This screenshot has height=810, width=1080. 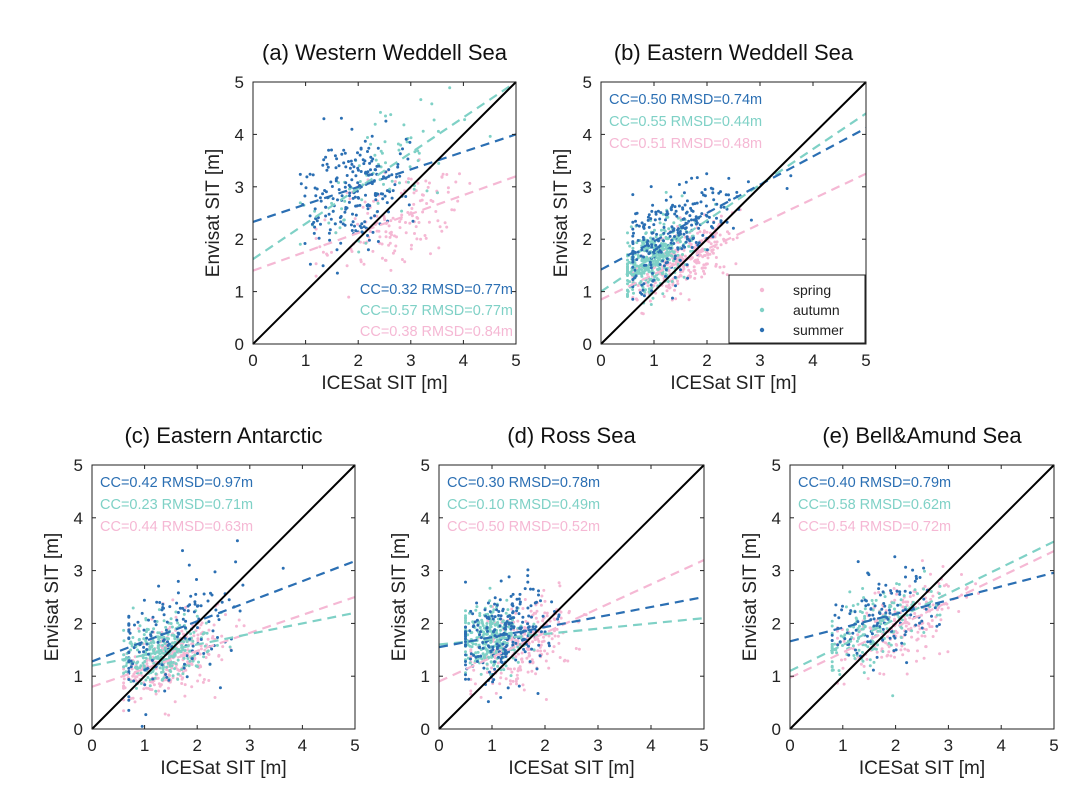 What do you see at coordinates (395, 192) in the screenshot?
I see `scatter-points` at bounding box center [395, 192].